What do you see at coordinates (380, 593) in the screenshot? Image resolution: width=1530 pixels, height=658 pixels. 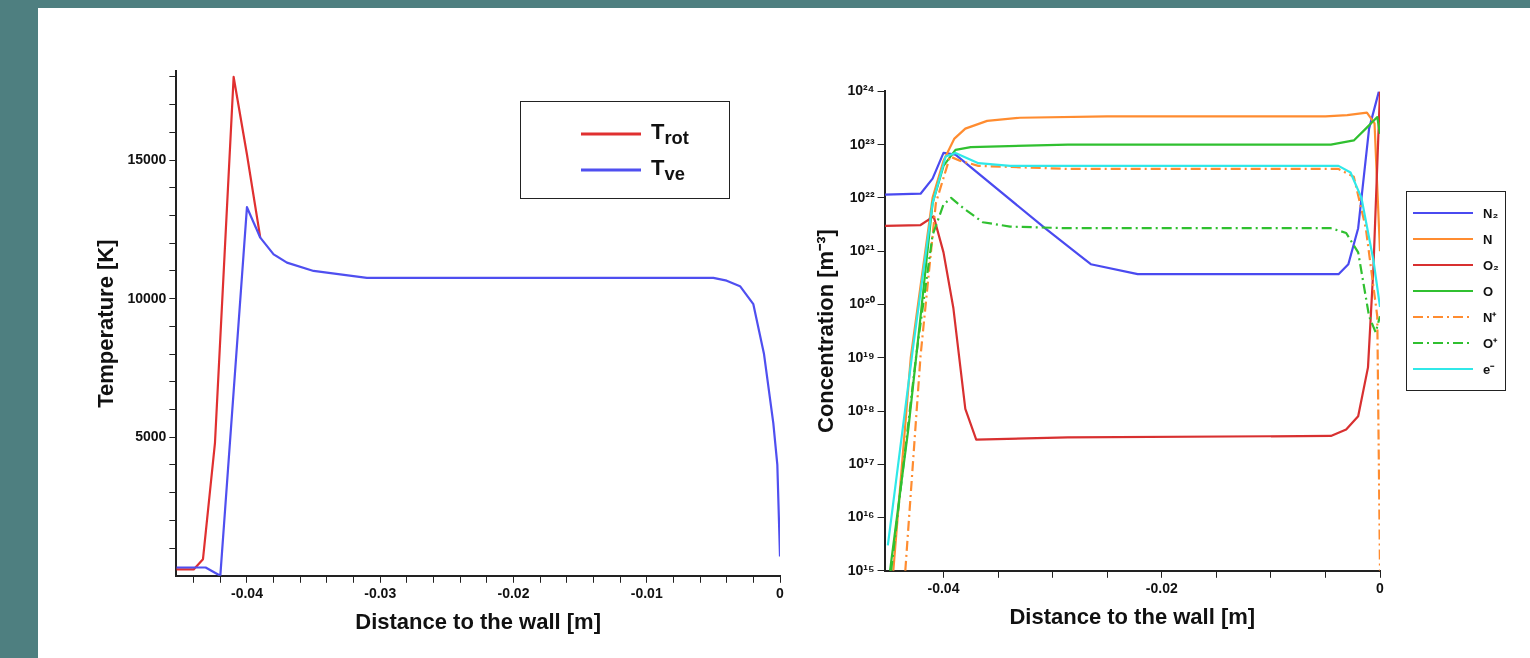 I see `x-tick-label: -0.03` at bounding box center [380, 593].